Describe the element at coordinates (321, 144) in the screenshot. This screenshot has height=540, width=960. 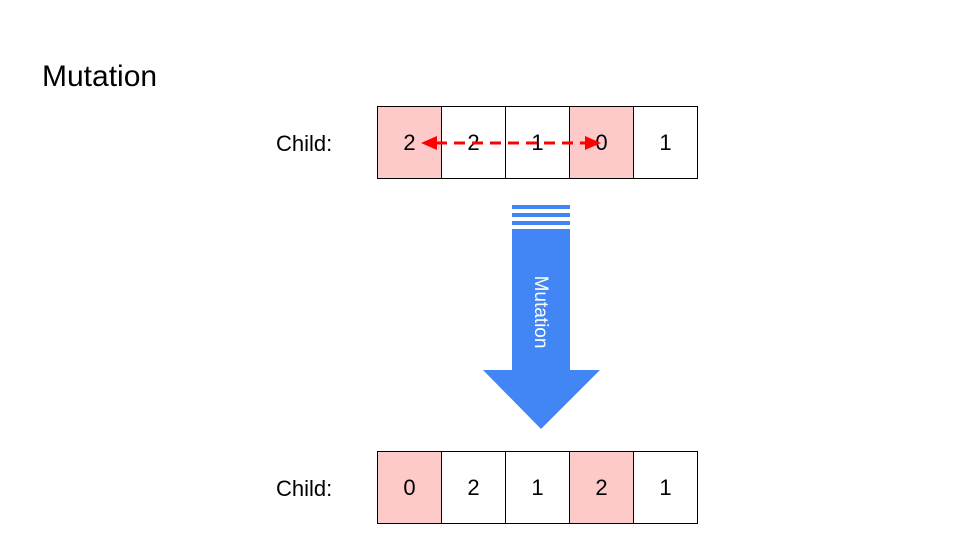
I see `before-row-label: Child:` at that location.